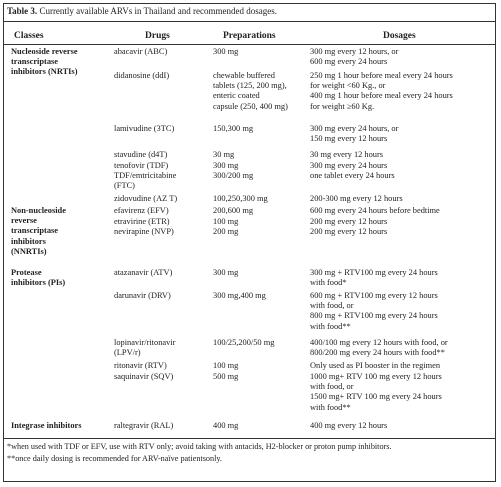  I want to click on cell-class: inhibitors (NRTIs), so click(44, 72).